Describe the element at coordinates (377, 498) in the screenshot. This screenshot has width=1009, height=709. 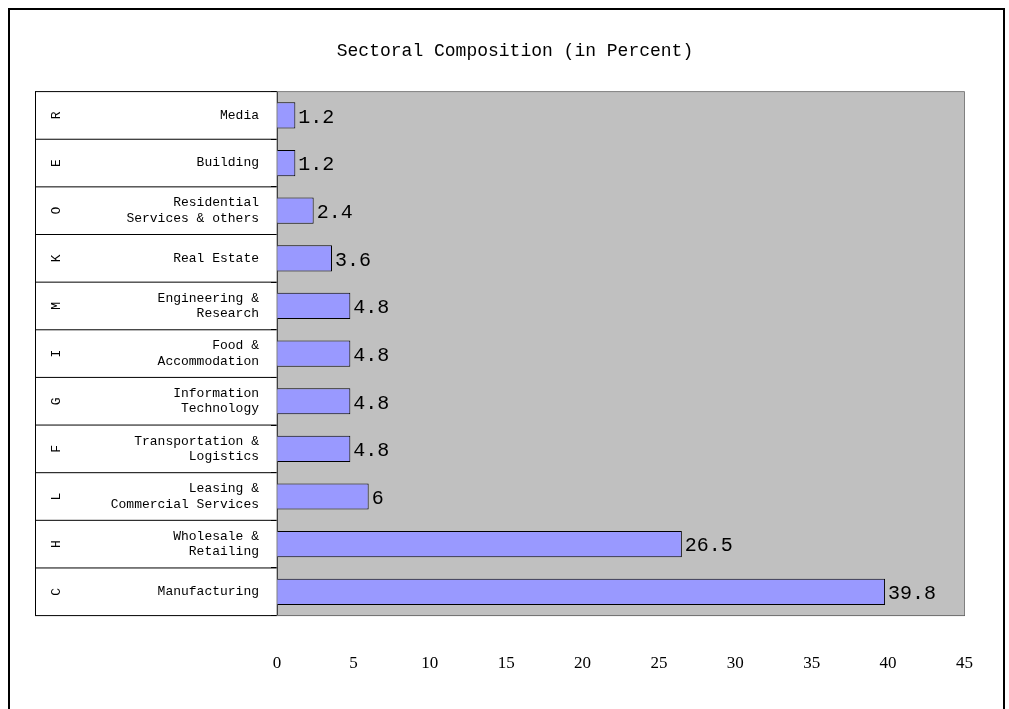
I see `data-label: 6` at that location.